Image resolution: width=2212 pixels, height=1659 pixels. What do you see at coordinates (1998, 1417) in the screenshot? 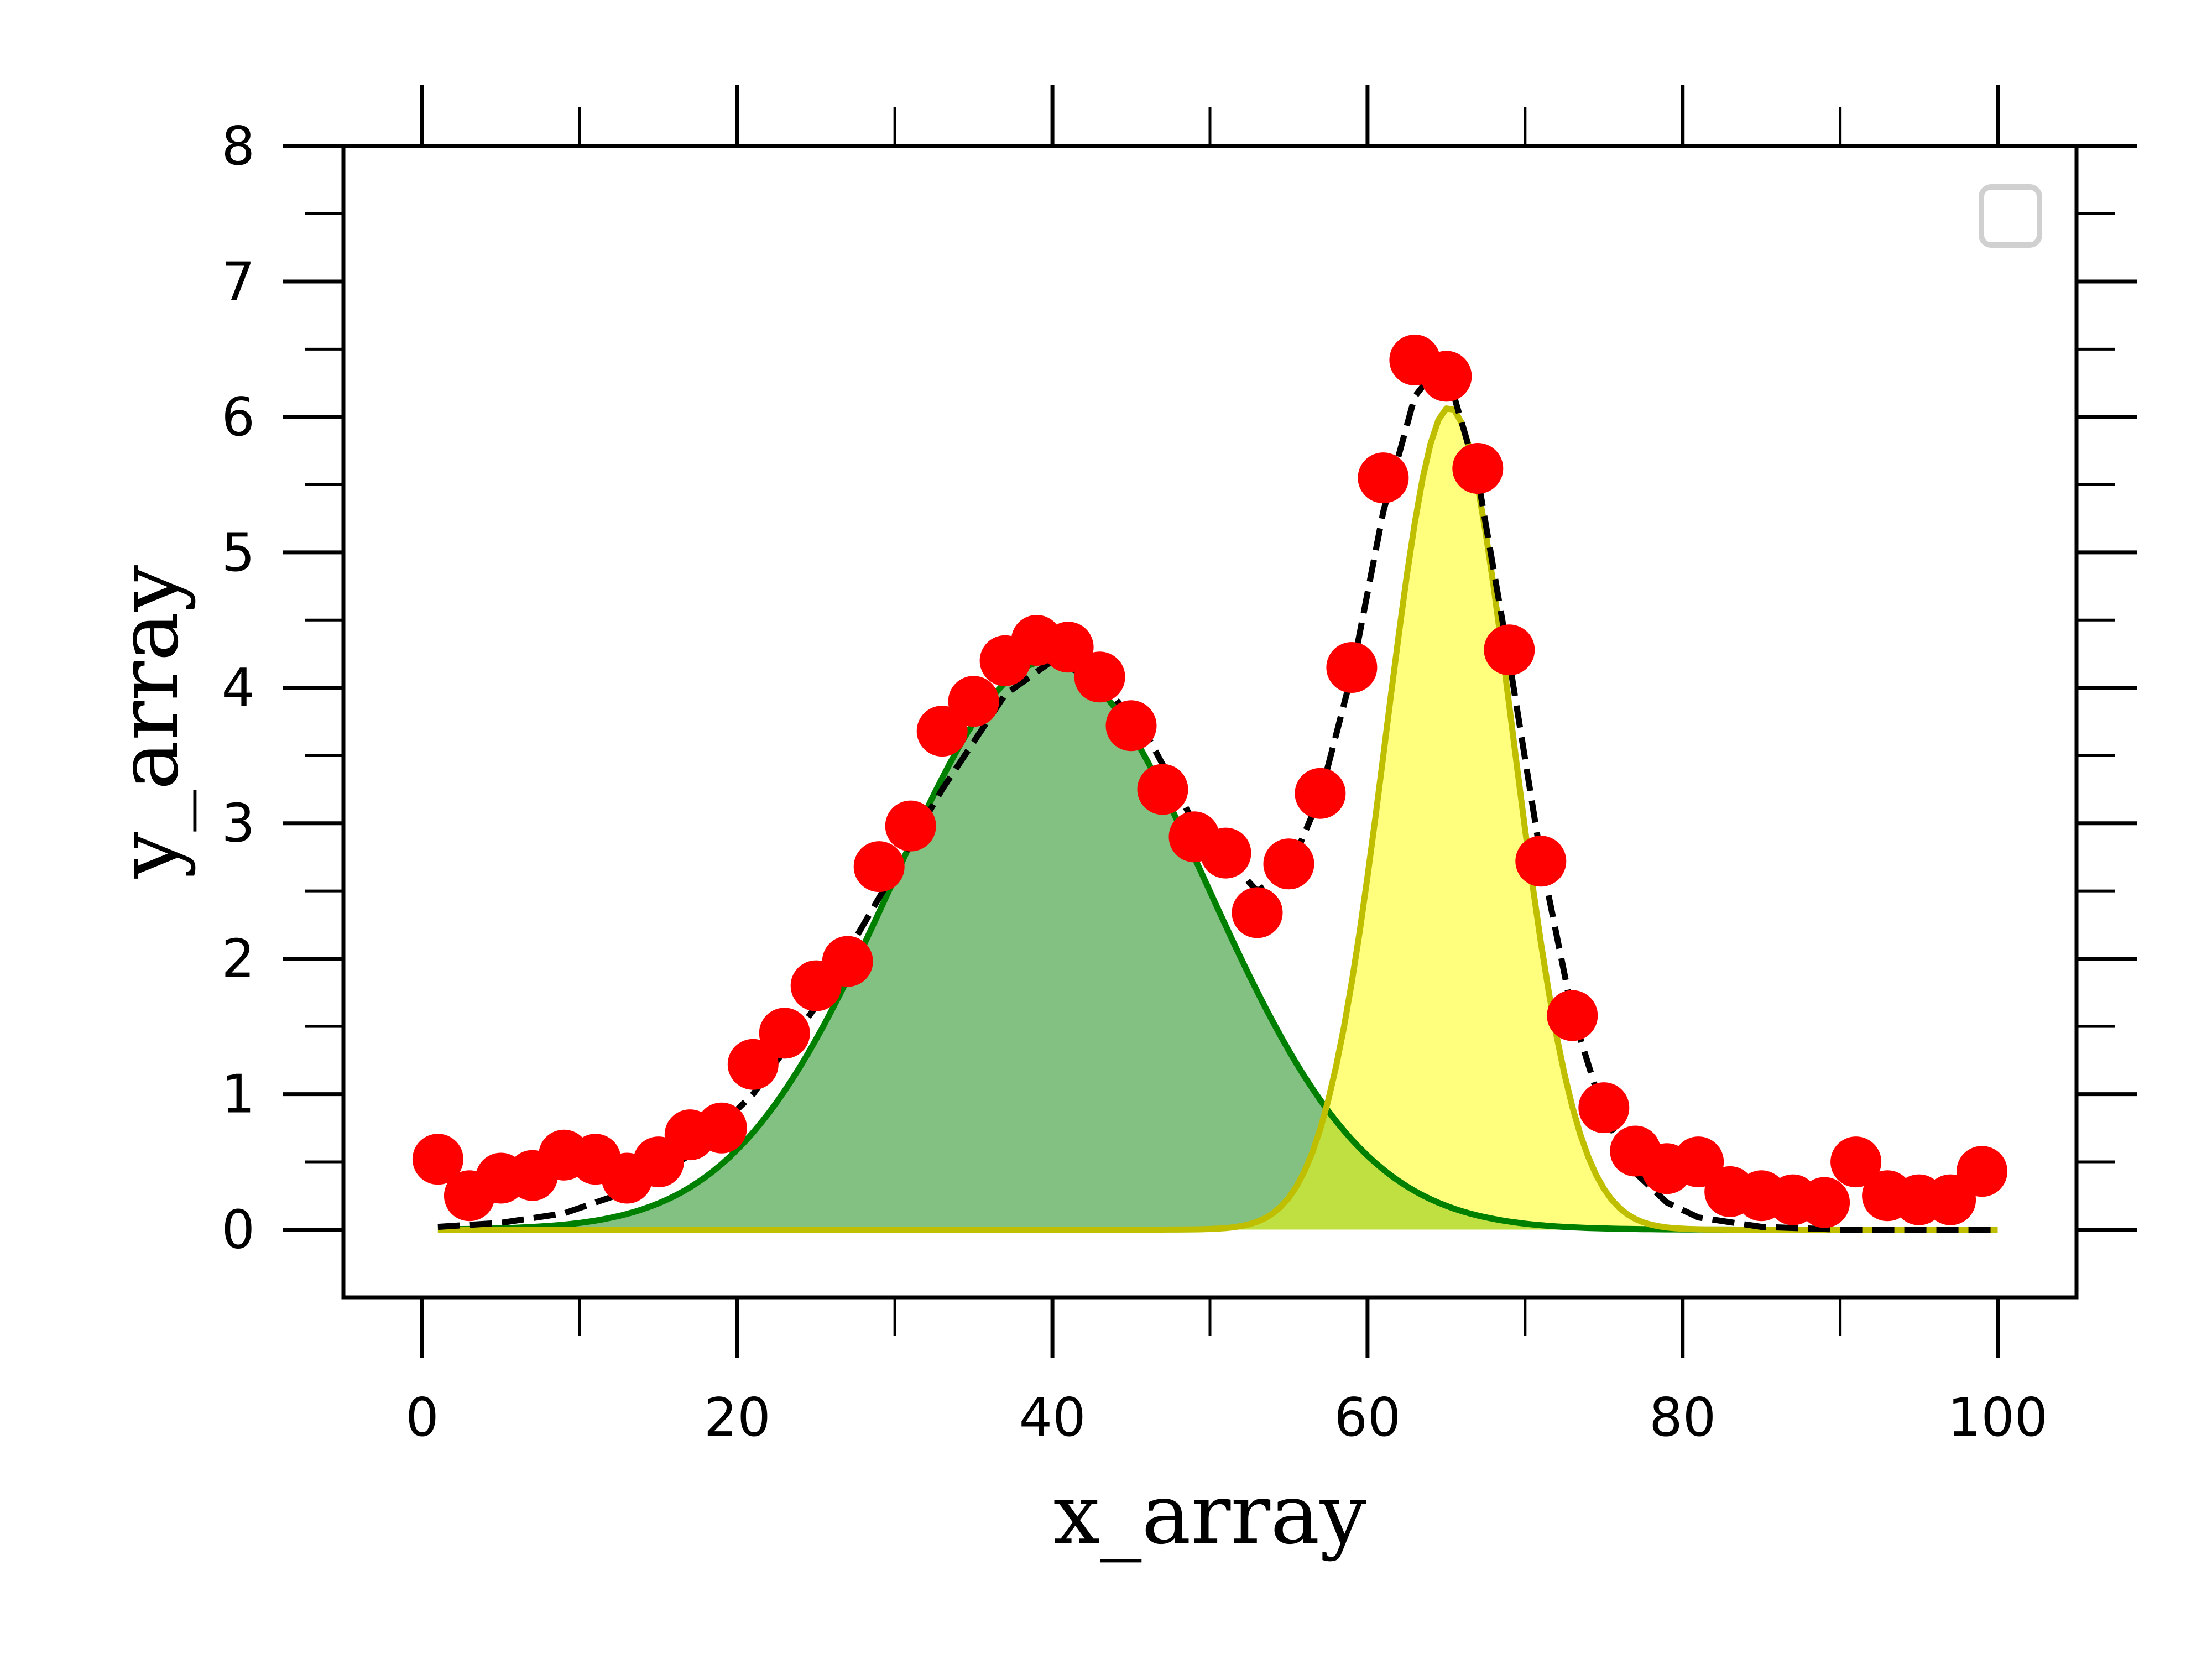
I see `x-tick-label: 100` at bounding box center [1998, 1417].